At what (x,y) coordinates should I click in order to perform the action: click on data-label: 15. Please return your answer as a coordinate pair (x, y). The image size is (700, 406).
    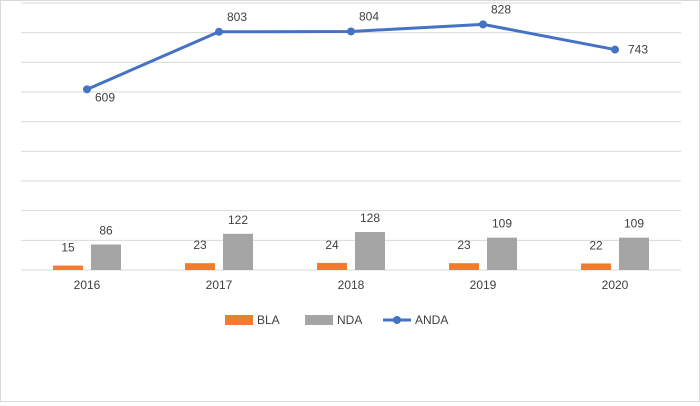
    Looking at the image, I should click on (68, 248).